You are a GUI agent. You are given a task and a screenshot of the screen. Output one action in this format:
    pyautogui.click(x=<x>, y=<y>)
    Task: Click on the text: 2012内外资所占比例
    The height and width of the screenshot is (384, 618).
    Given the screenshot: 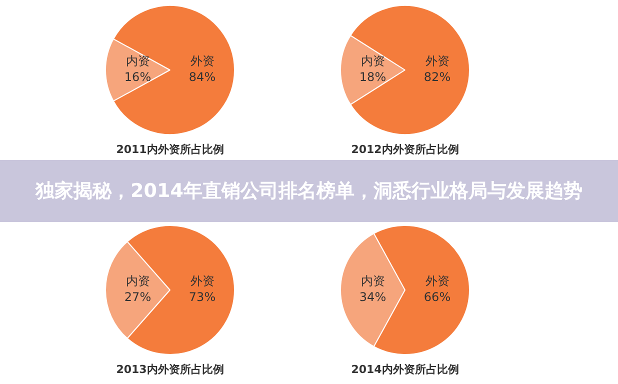 What is the action you would take?
    pyautogui.click(x=405, y=149)
    